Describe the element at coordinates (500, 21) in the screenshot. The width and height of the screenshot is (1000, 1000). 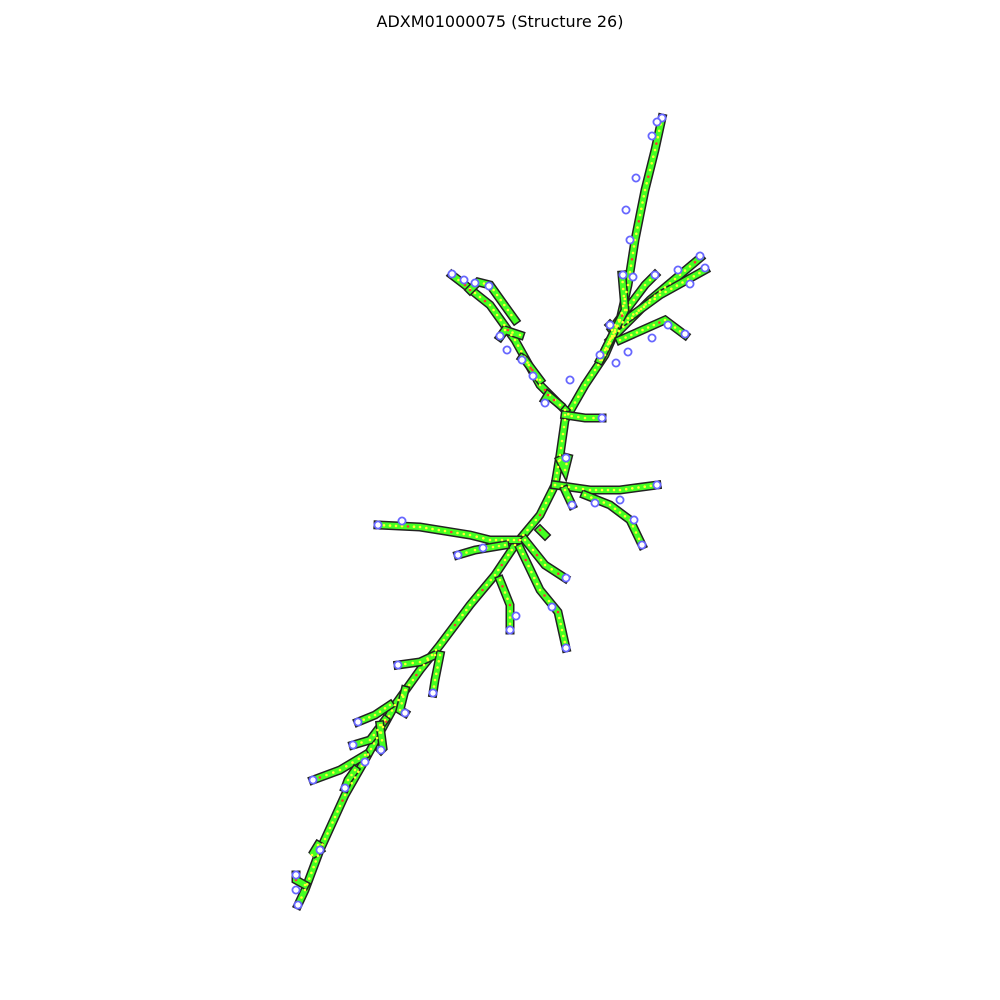
I see `figure-title: ADXM01000075 (Structure 26)` at that location.